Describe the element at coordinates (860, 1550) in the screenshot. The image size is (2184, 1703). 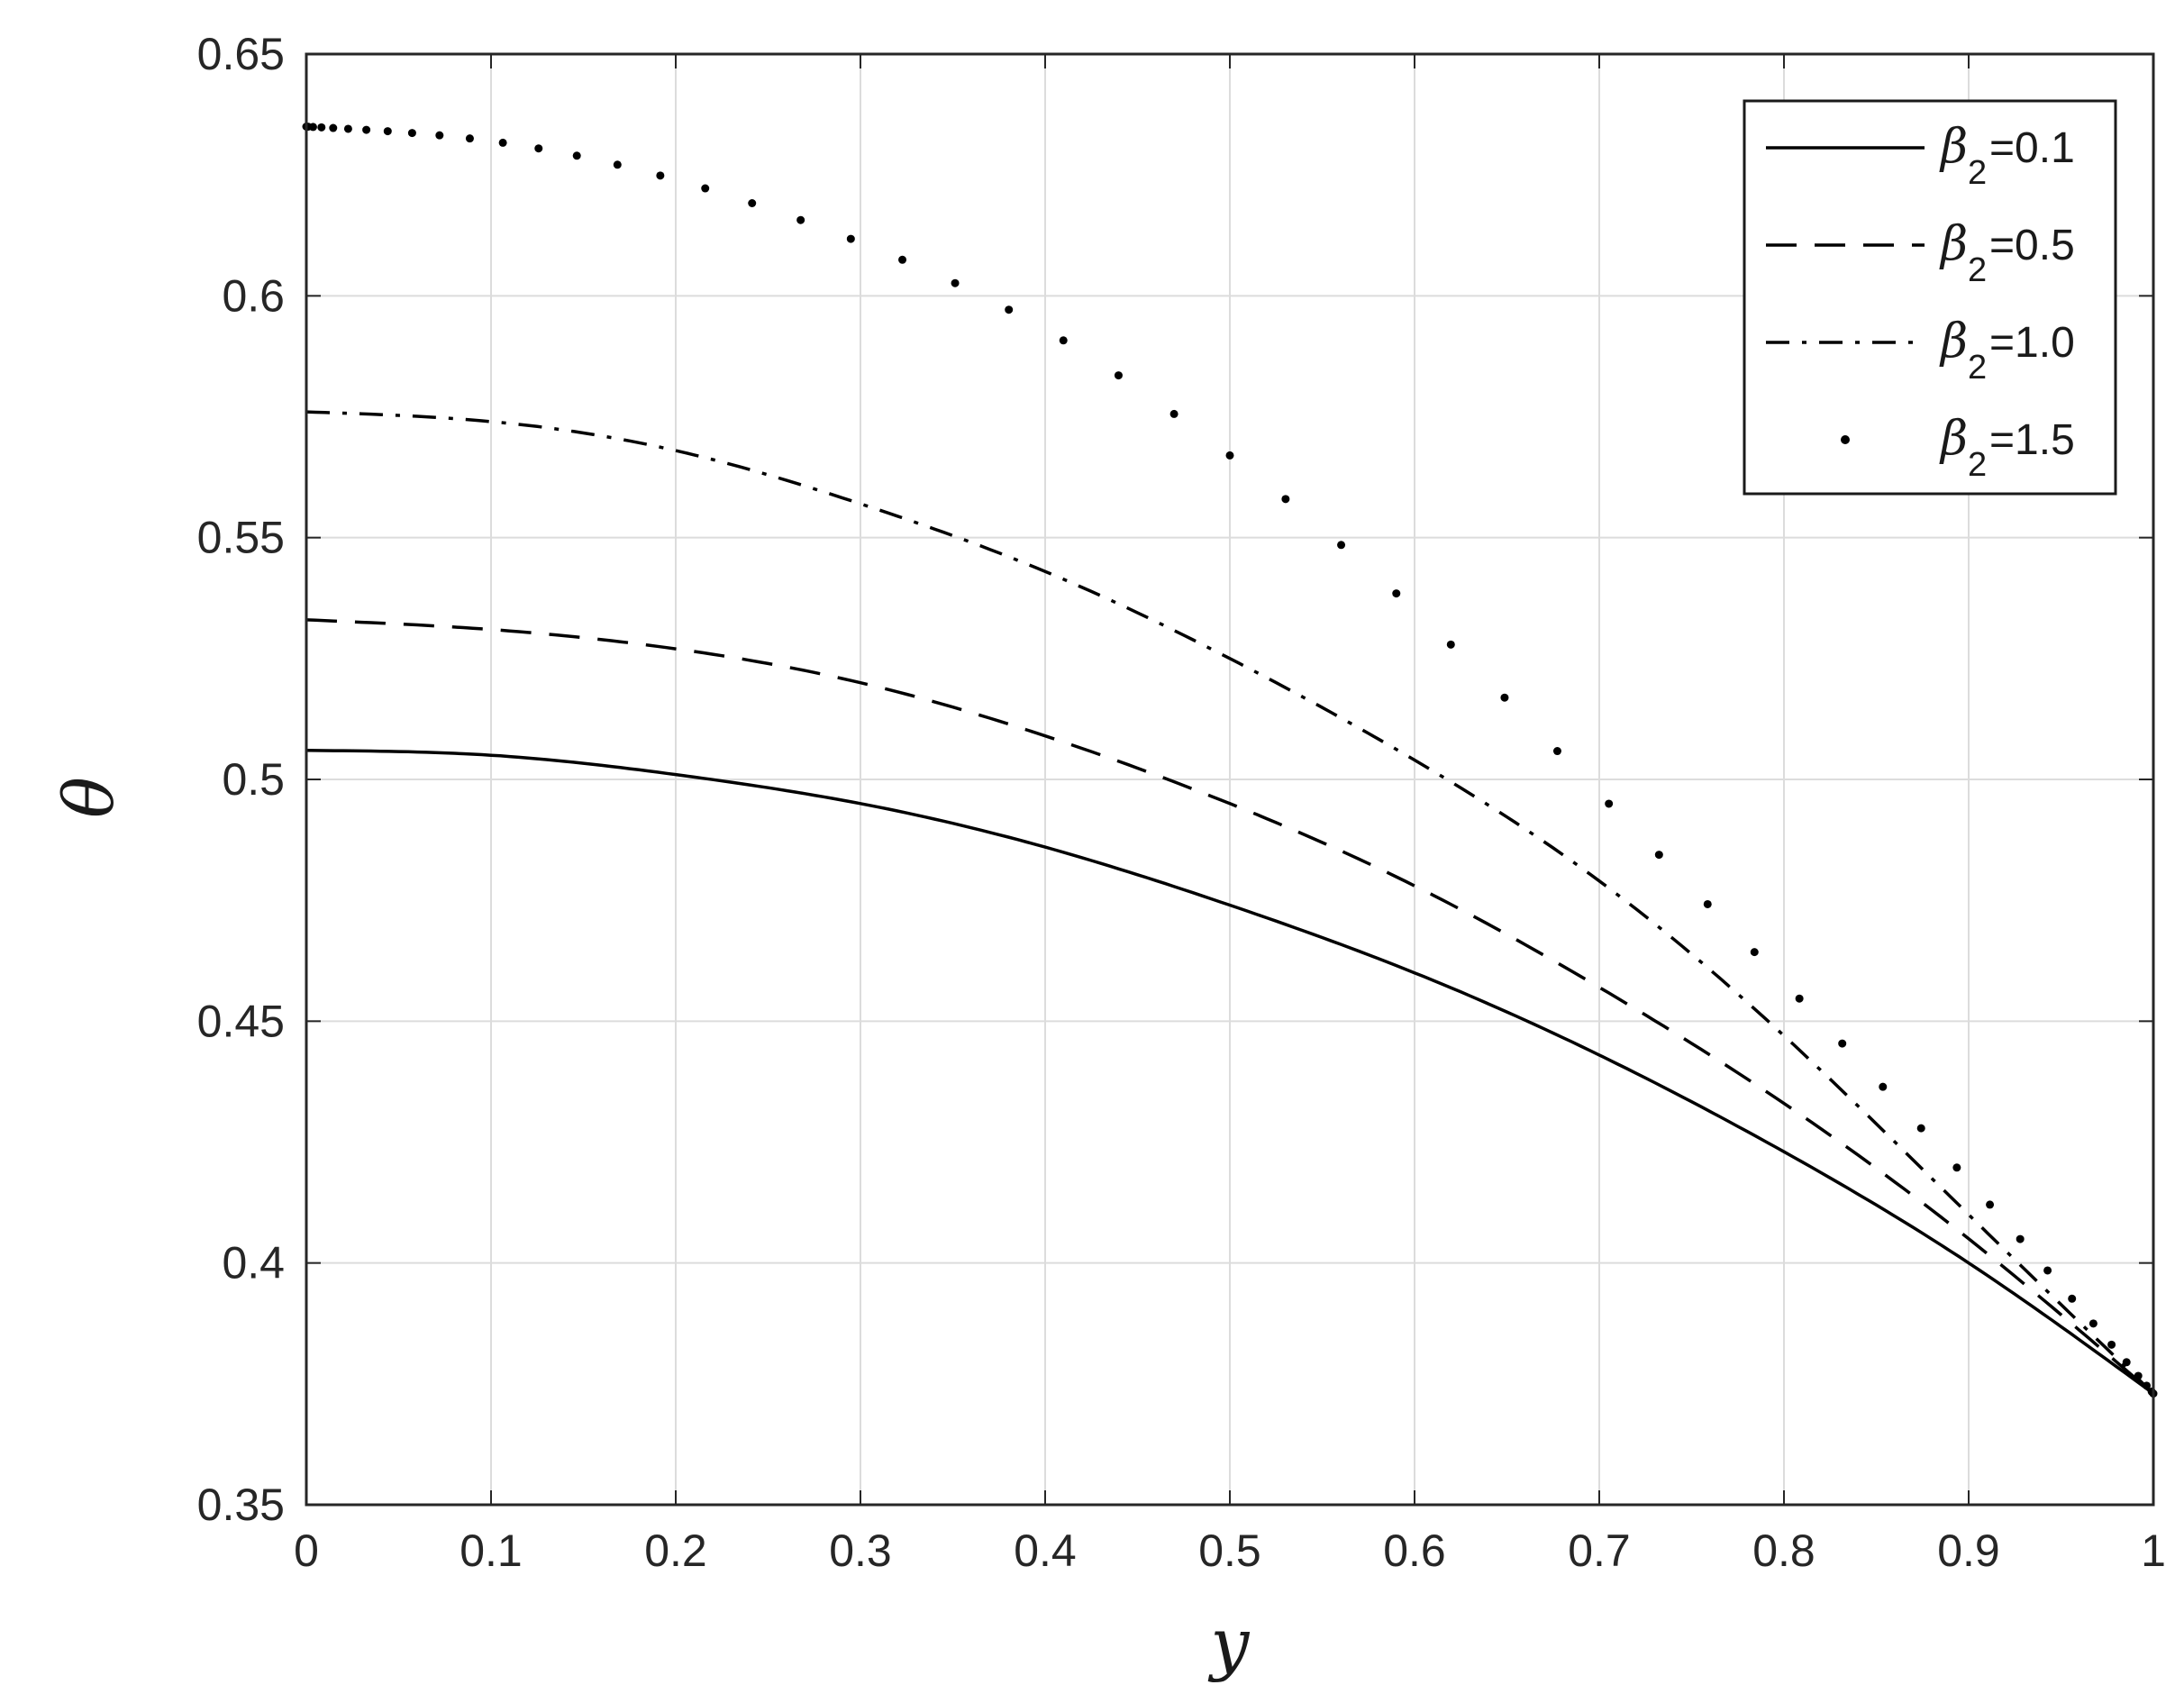
I see `x-tick-label: 0.3` at that location.